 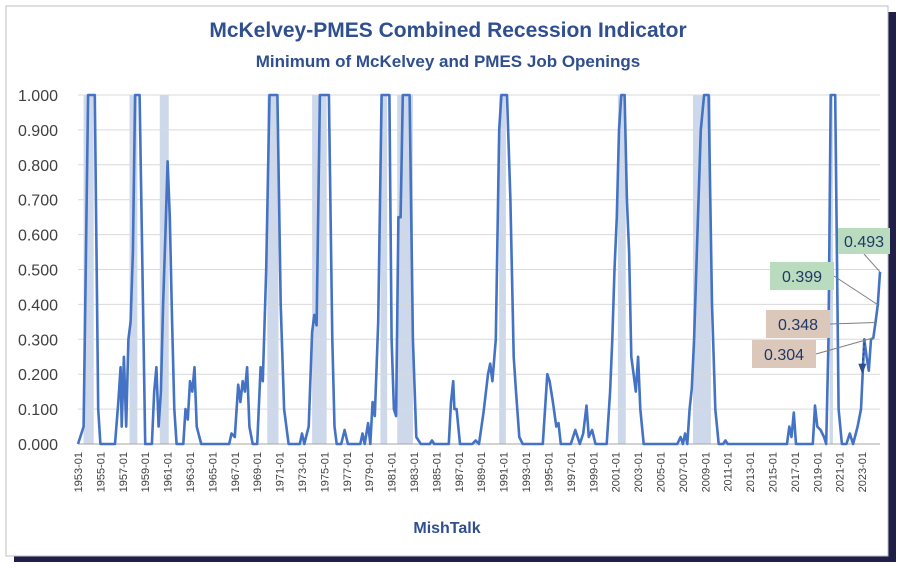 What do you see at coordinates (796, 472) in the screenshot?
I see `x-tick-label: 2017-01` at bounding box center [796, 472].